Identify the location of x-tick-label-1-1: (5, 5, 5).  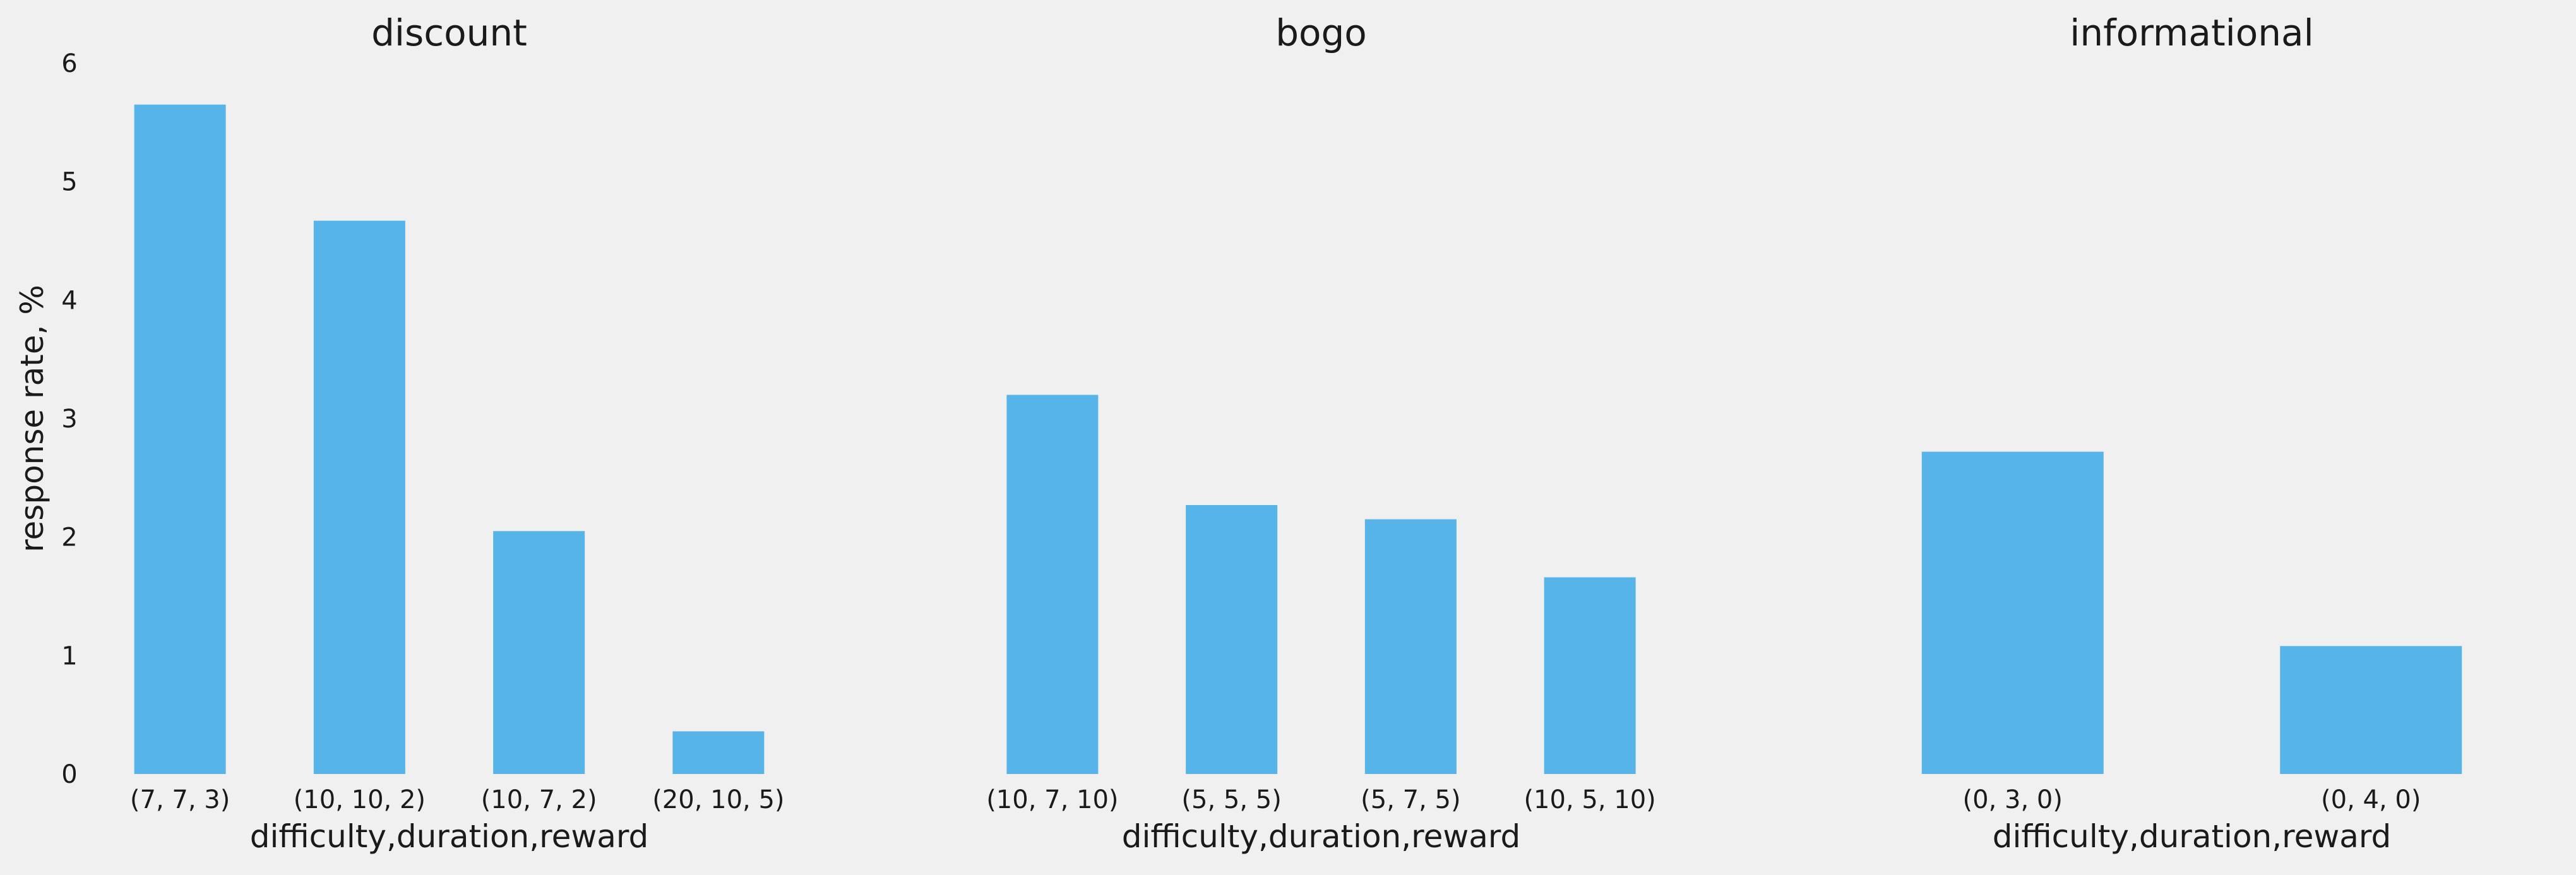
(1231, 799).